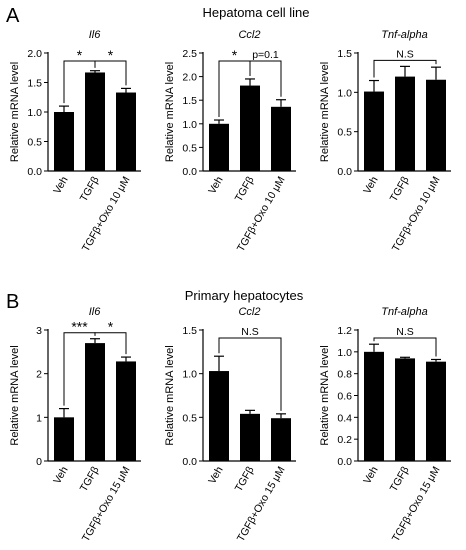 The image size is (466, 550). Describe the element at coordinates (244, 295) in the screenshot. I see `panel-title-b: Primary hepatocytes` at that location.